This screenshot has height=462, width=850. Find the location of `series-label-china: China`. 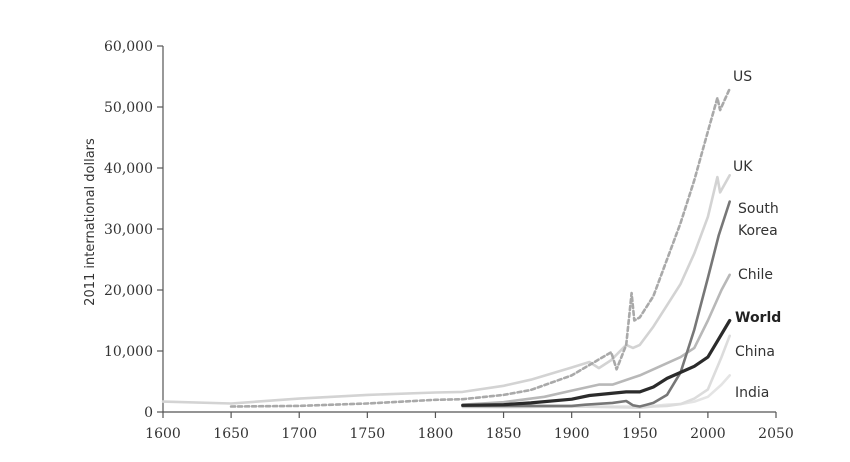

series-label-china: China is located at coordinates (755, 352).